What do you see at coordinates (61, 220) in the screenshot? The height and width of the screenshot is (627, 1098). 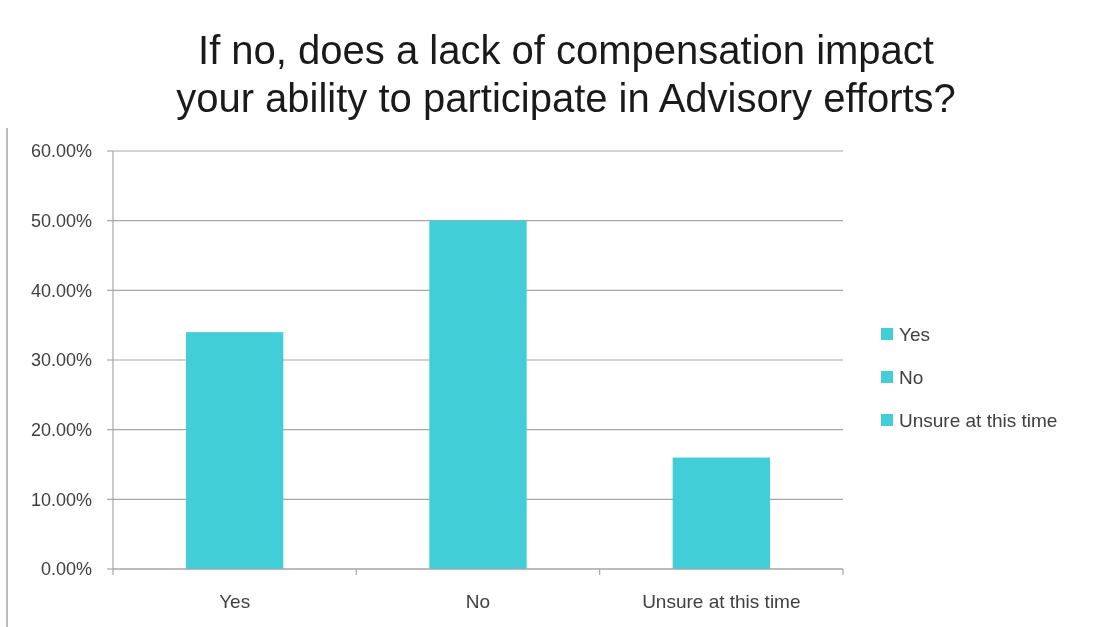 I see `y-tick-label: 50.00%` at bounding box center [61, 220].